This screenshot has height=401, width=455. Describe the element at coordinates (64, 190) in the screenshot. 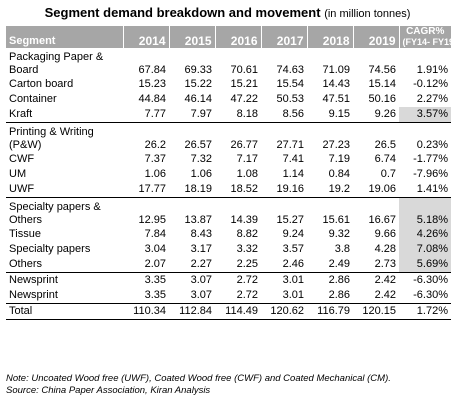

I see `row-label: UWF` at that location.